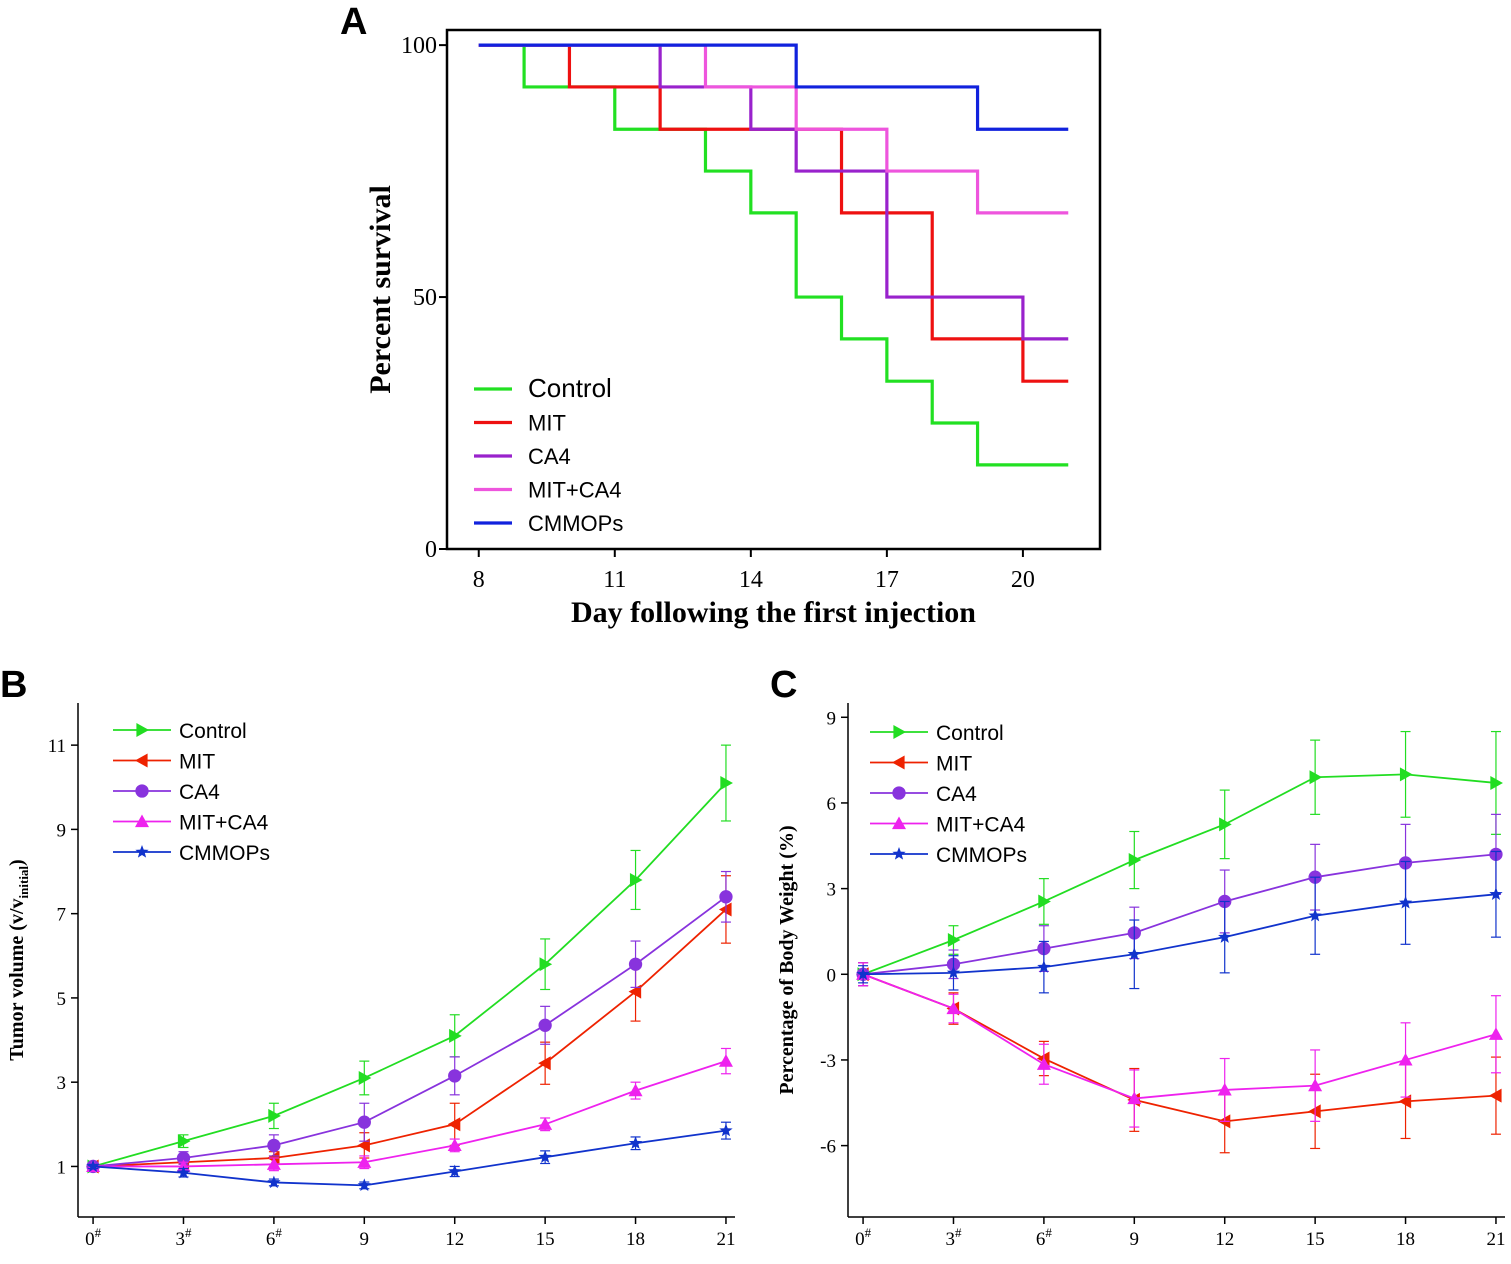 Image resolution: width=1511 pixels, height=1264 pixels. I want to click on x-axis-title: Day following the first injection, so click(1172, 1263).